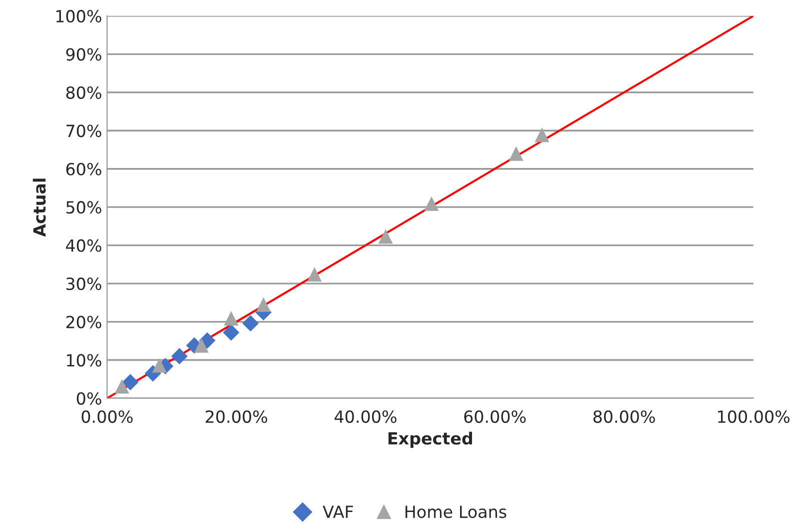  I want to click on y-tick-label: 30%, so click(84, 284).